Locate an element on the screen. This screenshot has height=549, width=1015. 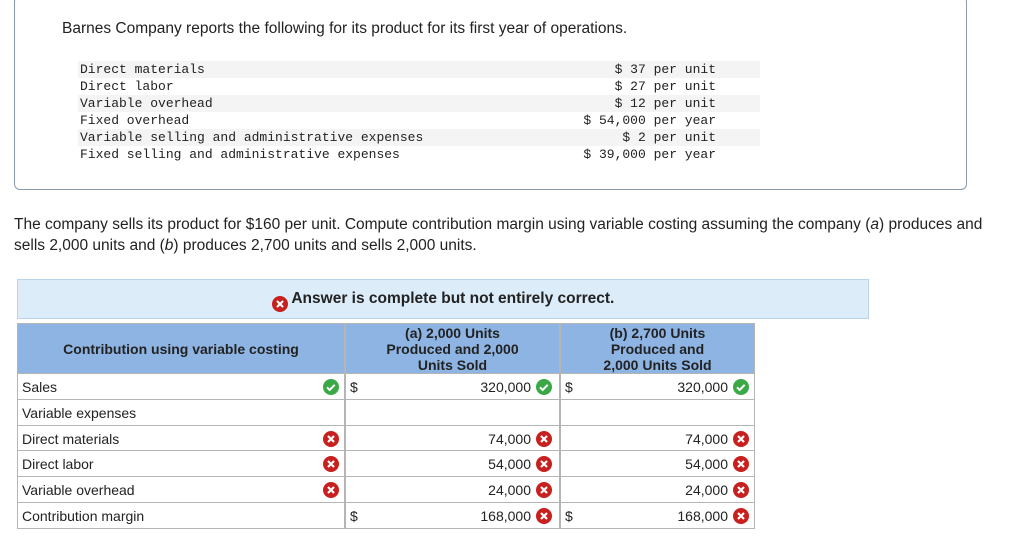
cost-label: Variable overhead is located at coordinates (146, 103).